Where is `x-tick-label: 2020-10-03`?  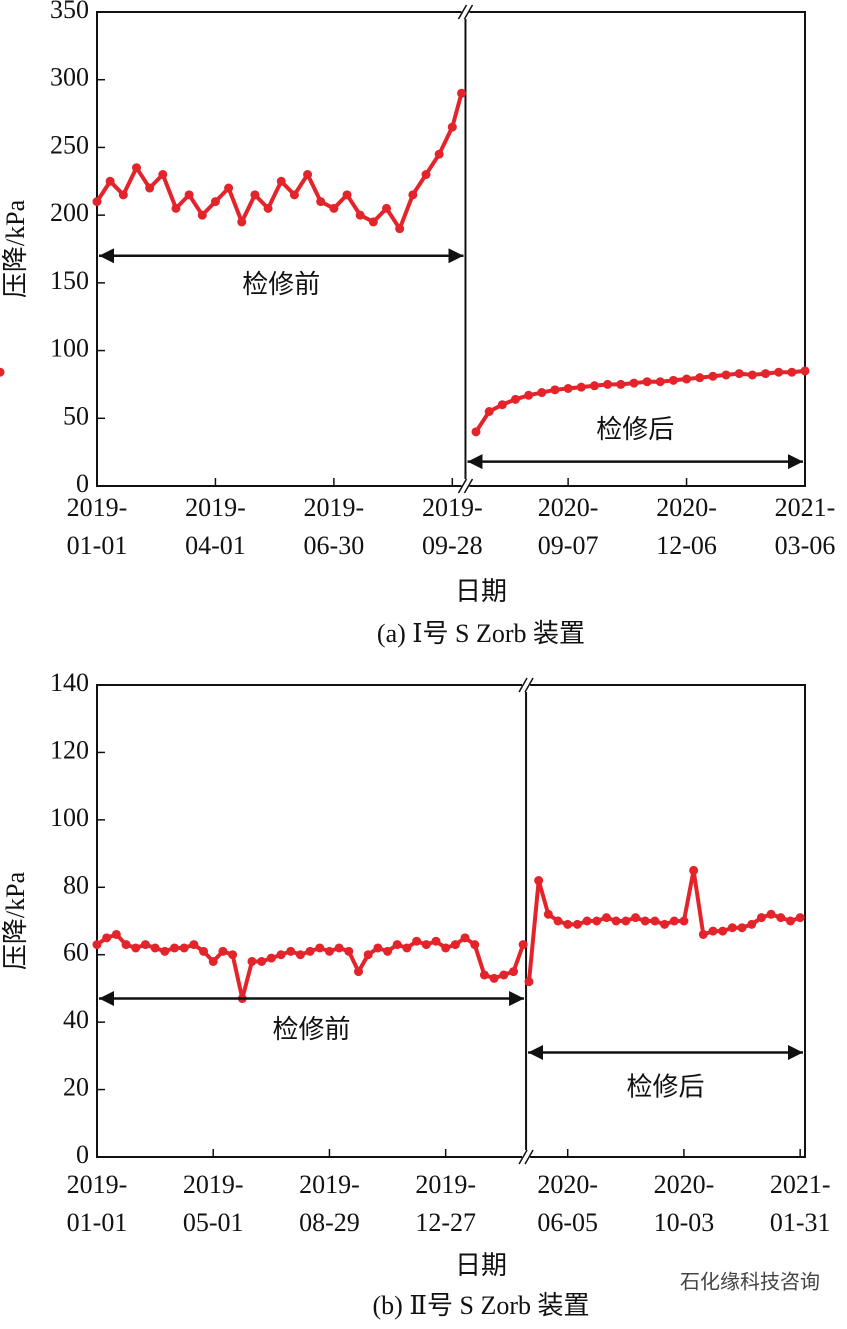
x-tick-label: 2020-10-03 is located at coordinates (684, 1203).